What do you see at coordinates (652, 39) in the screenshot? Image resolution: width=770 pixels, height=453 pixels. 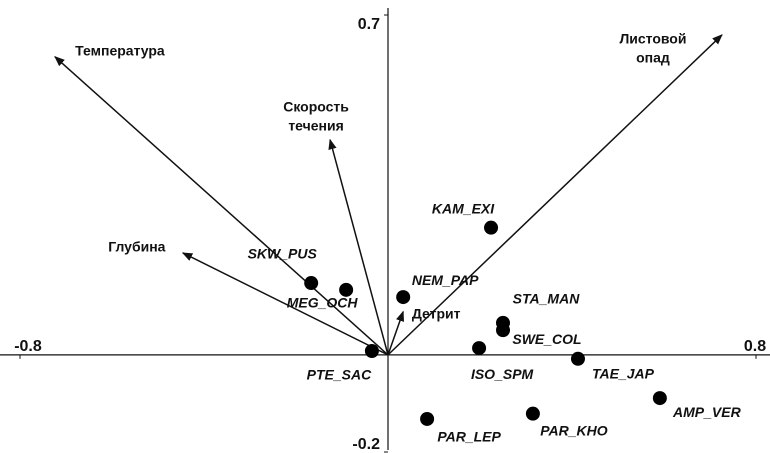 I see `vector-label: Листовой` at bounding box center [652, 39].